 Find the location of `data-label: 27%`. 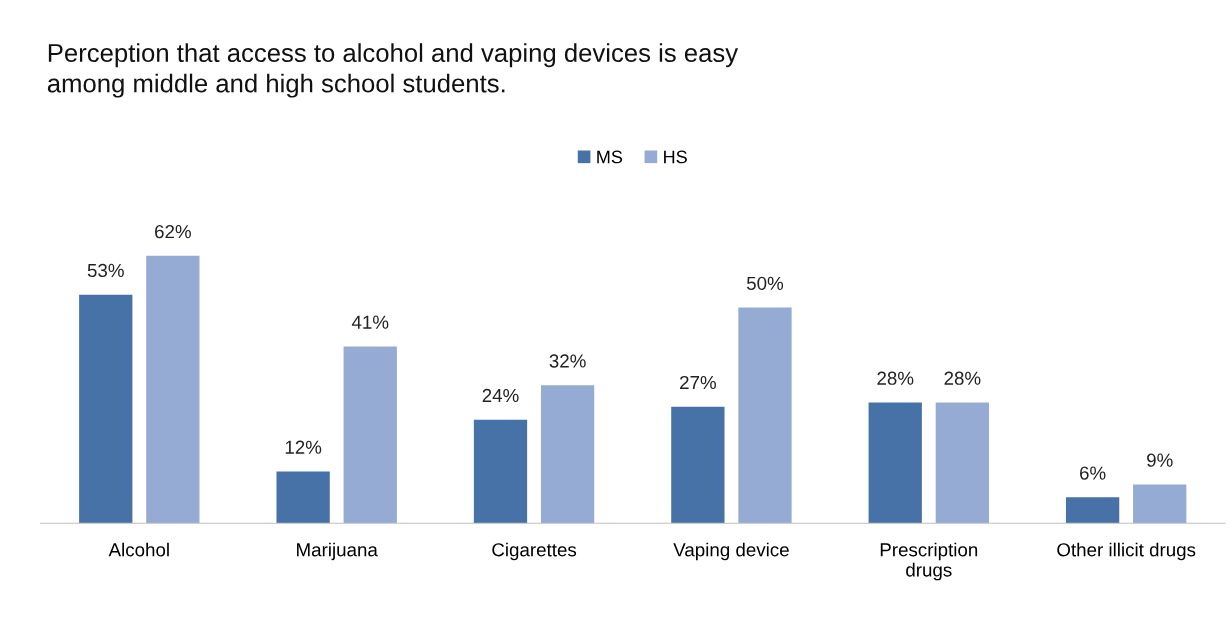

data-label: 27% is located at coordinates (698, 382).